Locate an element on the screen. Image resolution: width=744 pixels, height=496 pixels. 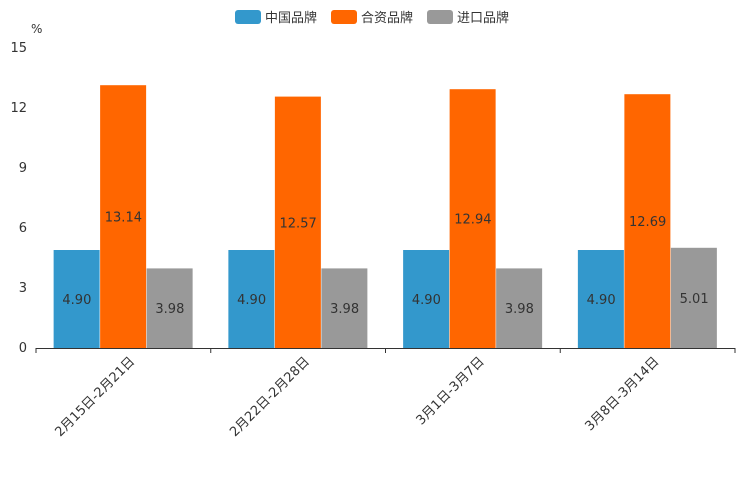
y-tick-label: 0 is located at coordinates (23, 348).